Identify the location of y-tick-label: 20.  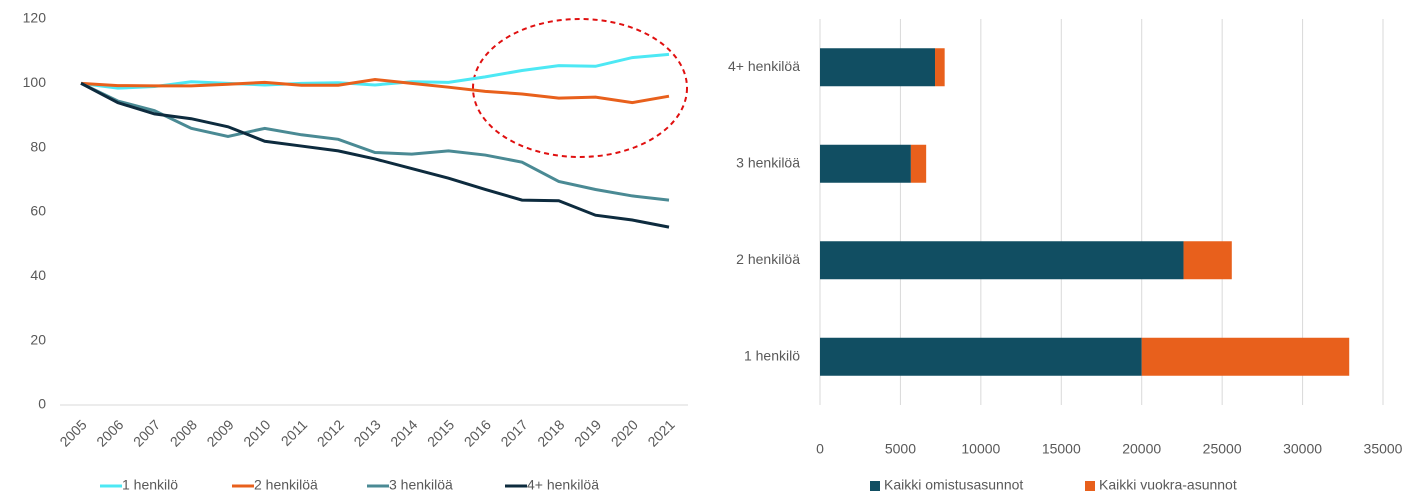
(38, 339).